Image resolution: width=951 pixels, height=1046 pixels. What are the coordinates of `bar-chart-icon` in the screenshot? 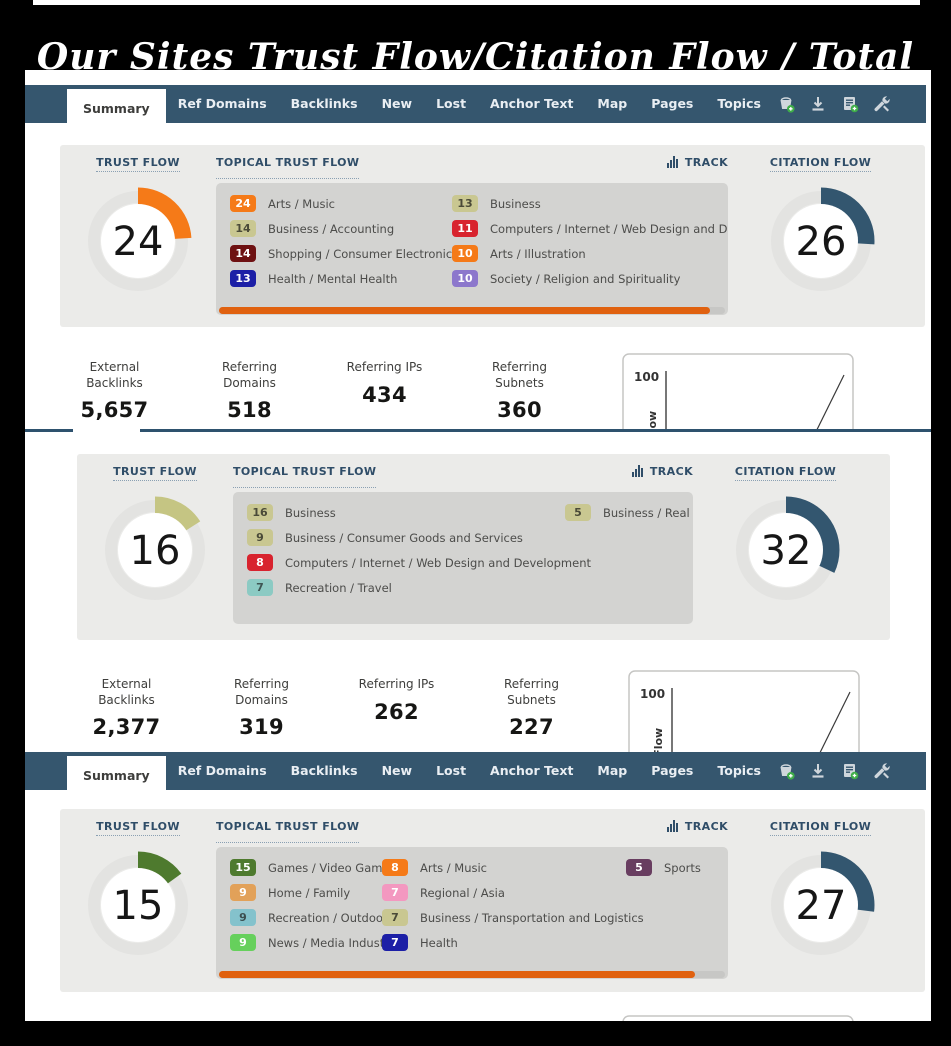 It's located at (672, 826).